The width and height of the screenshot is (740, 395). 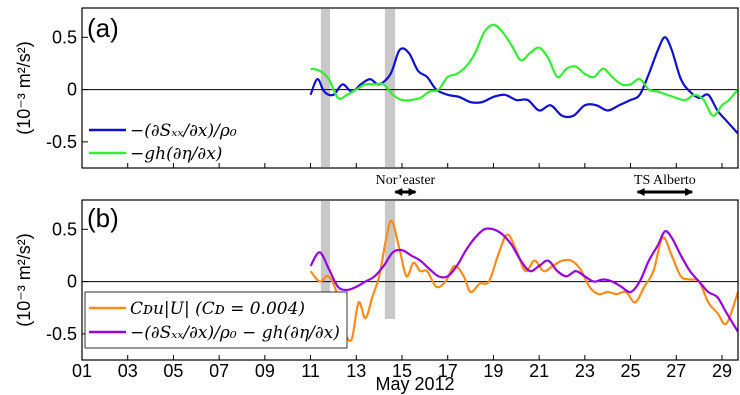 What do you see at coordinates (414, 384) in the screenshot?
I see `x-axis-label: May 2012` at bounding box center [414, 384].